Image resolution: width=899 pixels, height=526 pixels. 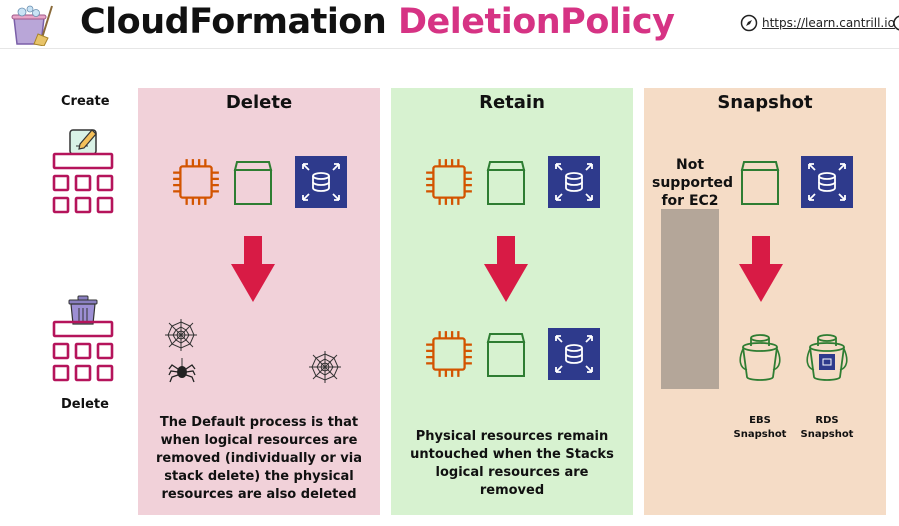 I want to click on create-label: Create, so click(x=85, y=101).